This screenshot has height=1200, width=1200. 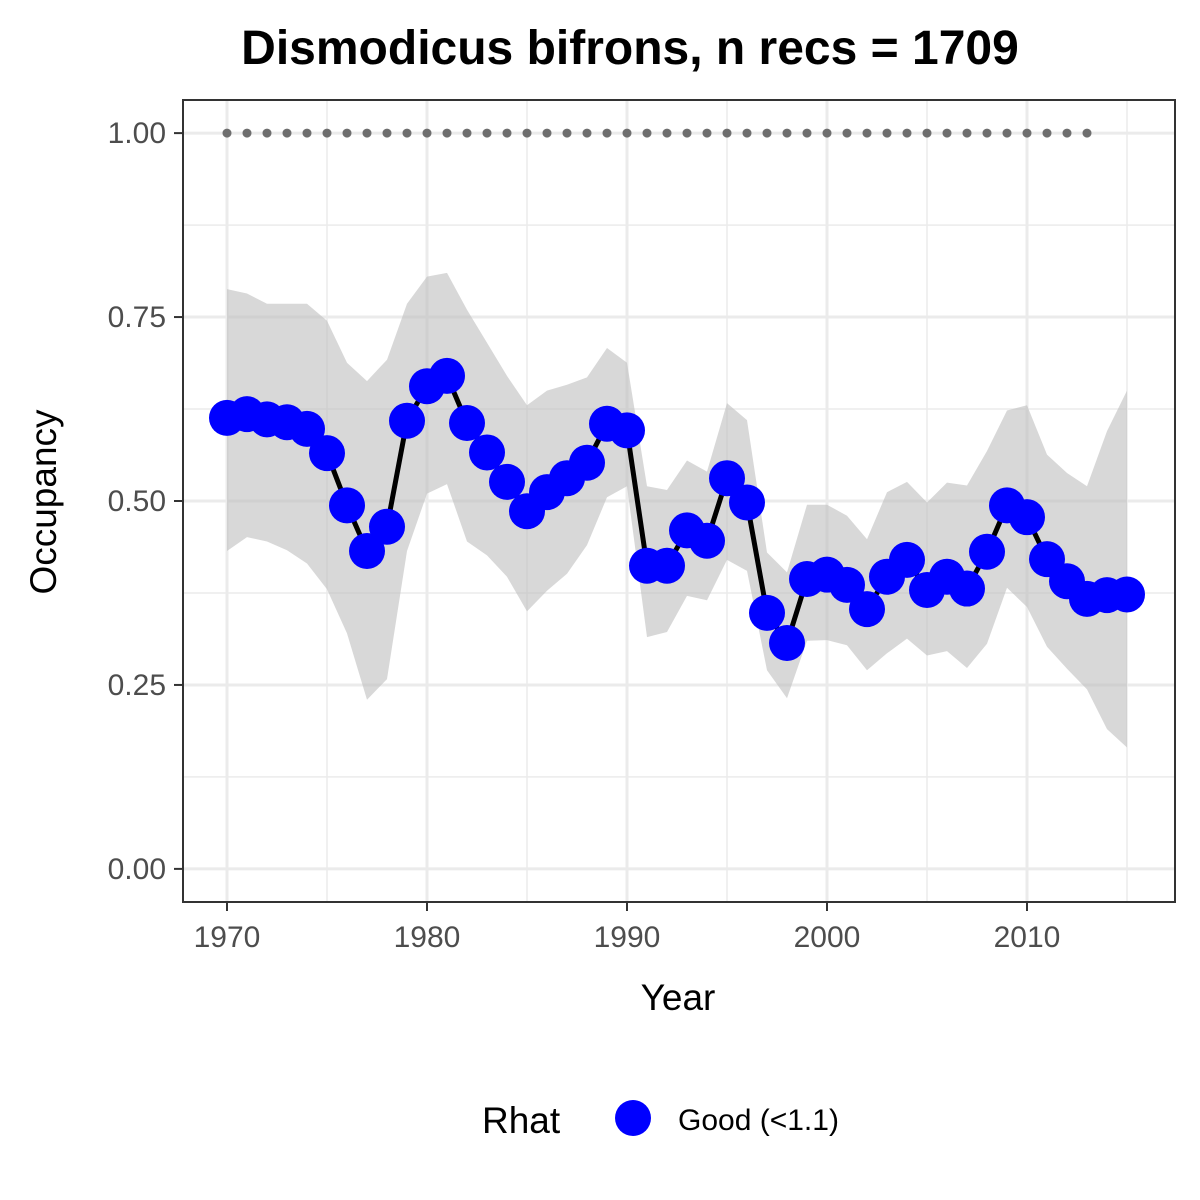 I want to click on x-tick-label: 1980, so click(x=427, y=937).